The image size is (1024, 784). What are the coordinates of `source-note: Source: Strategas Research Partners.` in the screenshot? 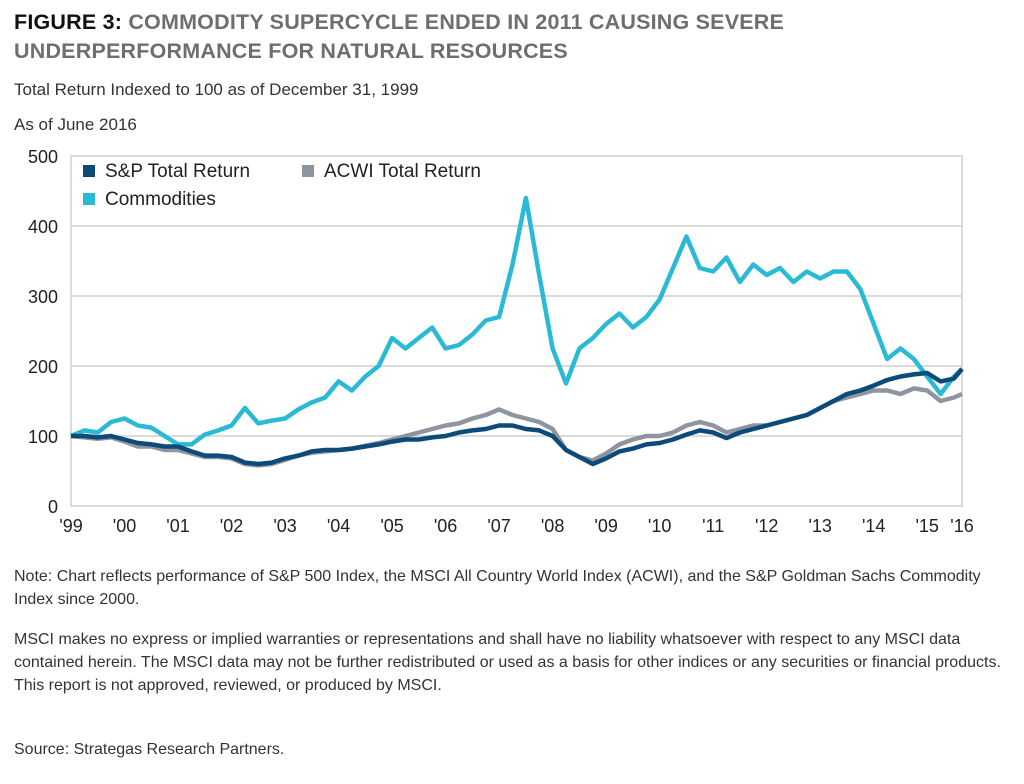 It's located at (149, 749).